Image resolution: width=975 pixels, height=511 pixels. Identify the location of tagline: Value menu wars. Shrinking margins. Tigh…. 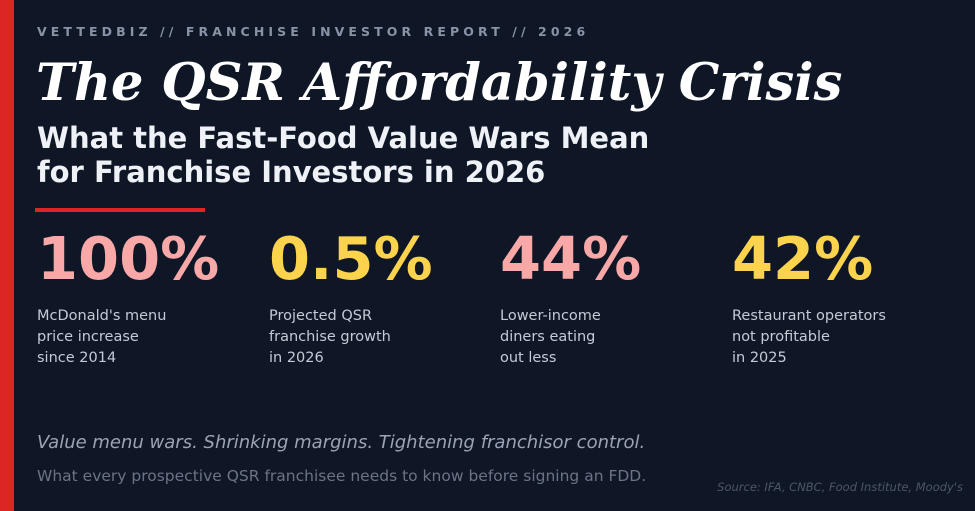
(341, 442).